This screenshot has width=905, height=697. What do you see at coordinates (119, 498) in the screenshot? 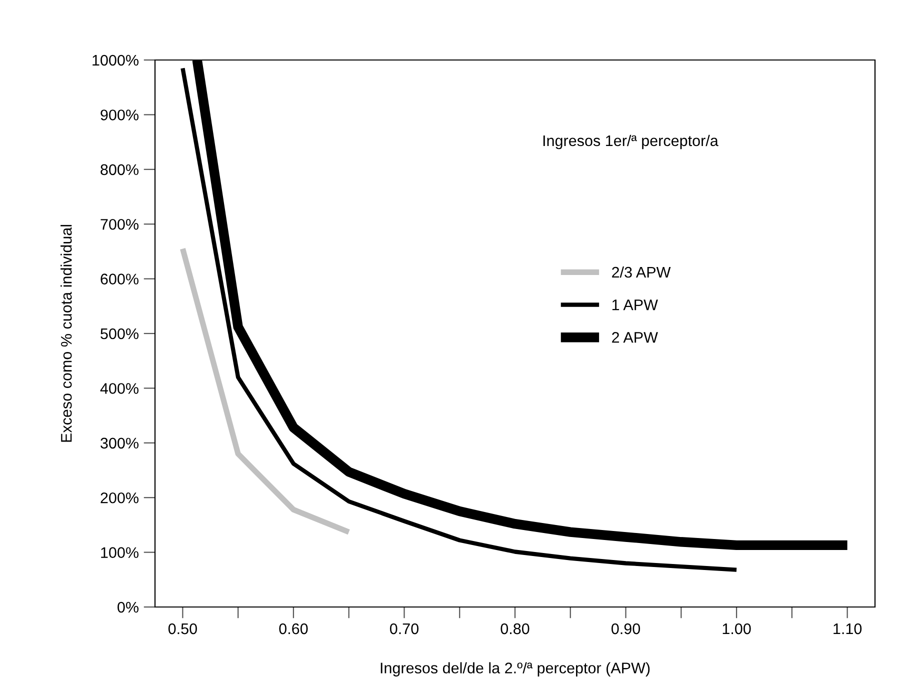
I see `y-tick-label: 200%` at bounding box center [119, 498].